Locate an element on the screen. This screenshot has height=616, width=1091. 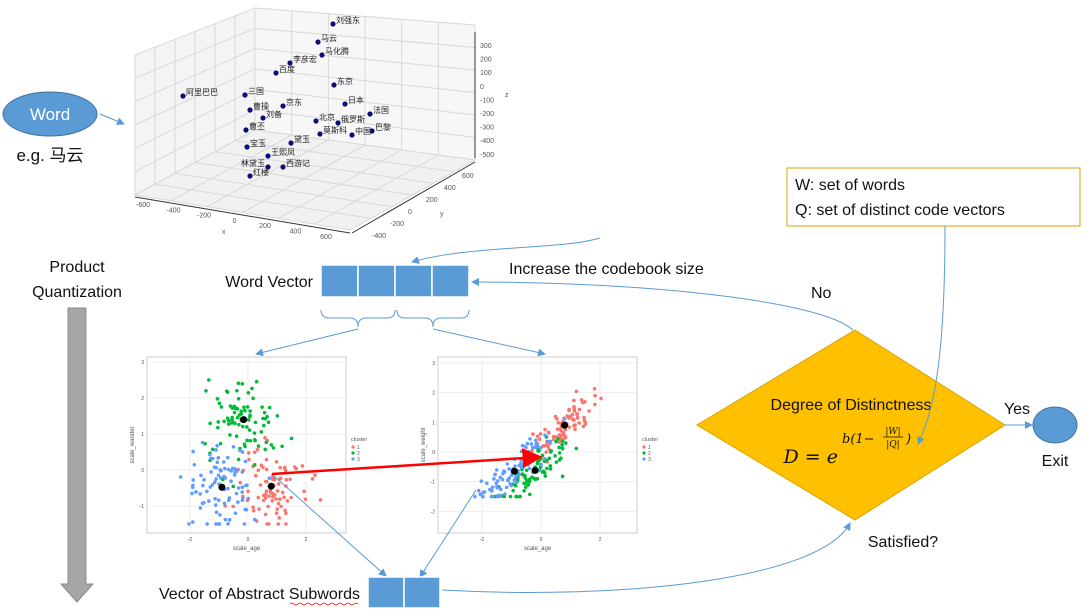
word-vector-boxes is located at coordinates (395, 281).